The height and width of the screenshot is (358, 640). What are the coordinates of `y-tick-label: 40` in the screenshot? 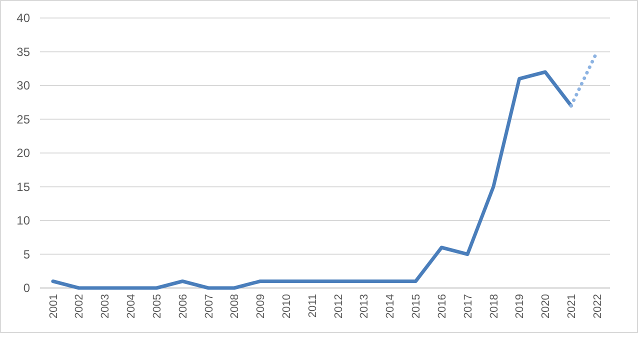 It's located at (23, 18).